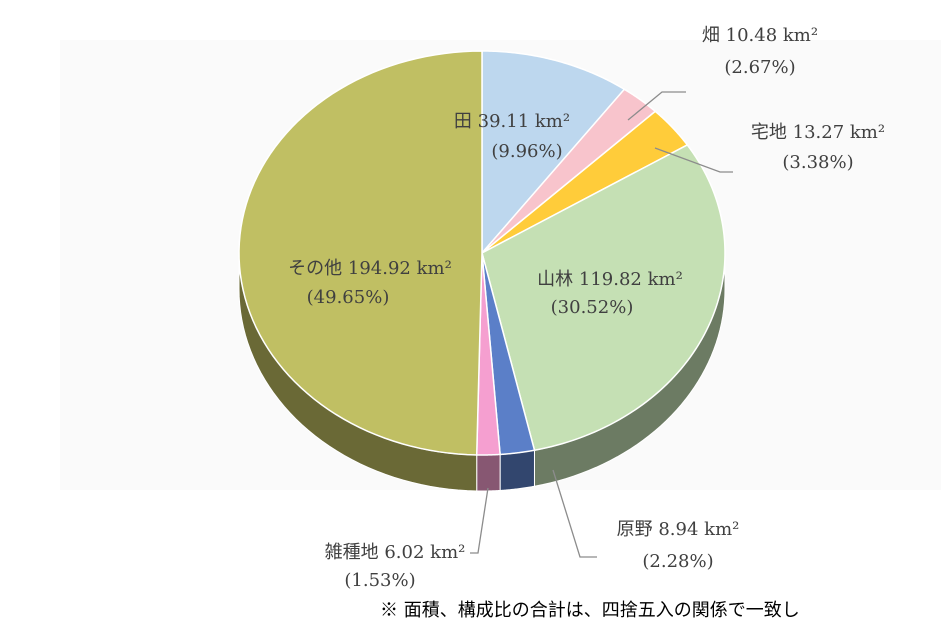 Image resolution: width=941 pixels, height=621 pixels. Describe the element at coordinates (592, 307) in the screenshot. I see `percentage-label: (30.52%)` at that location.